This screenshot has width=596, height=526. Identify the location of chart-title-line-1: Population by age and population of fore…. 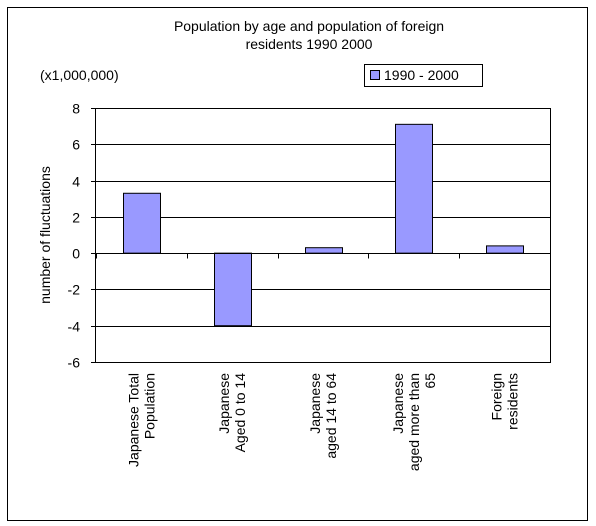
(309, 26).